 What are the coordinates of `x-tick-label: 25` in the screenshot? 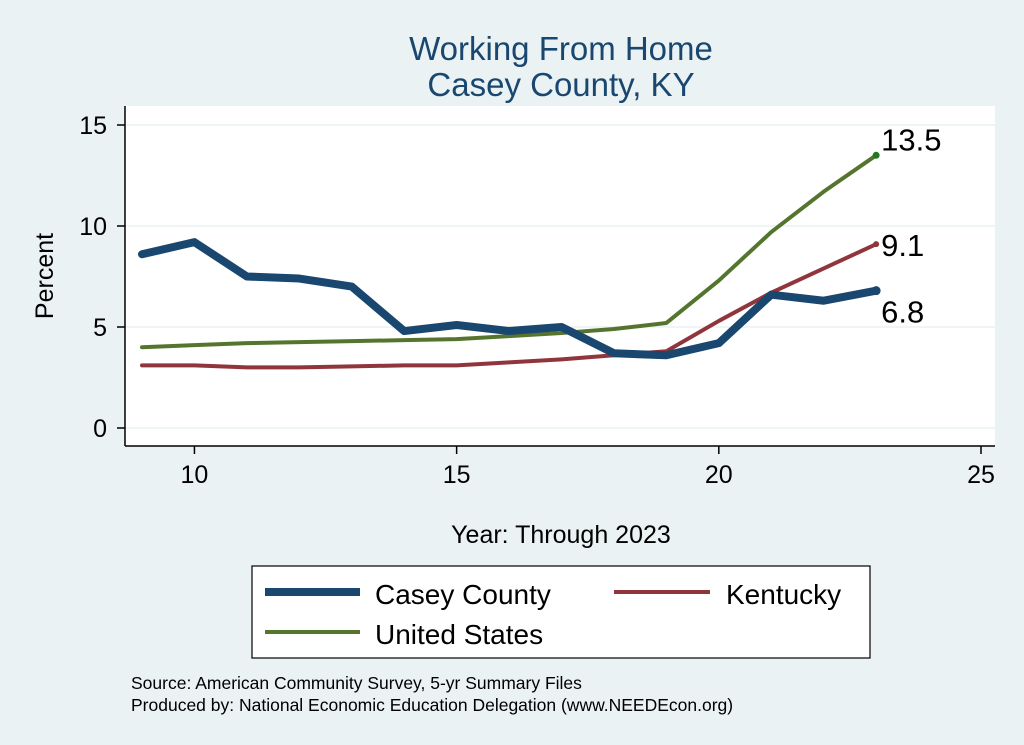 It's located at (981, 475).